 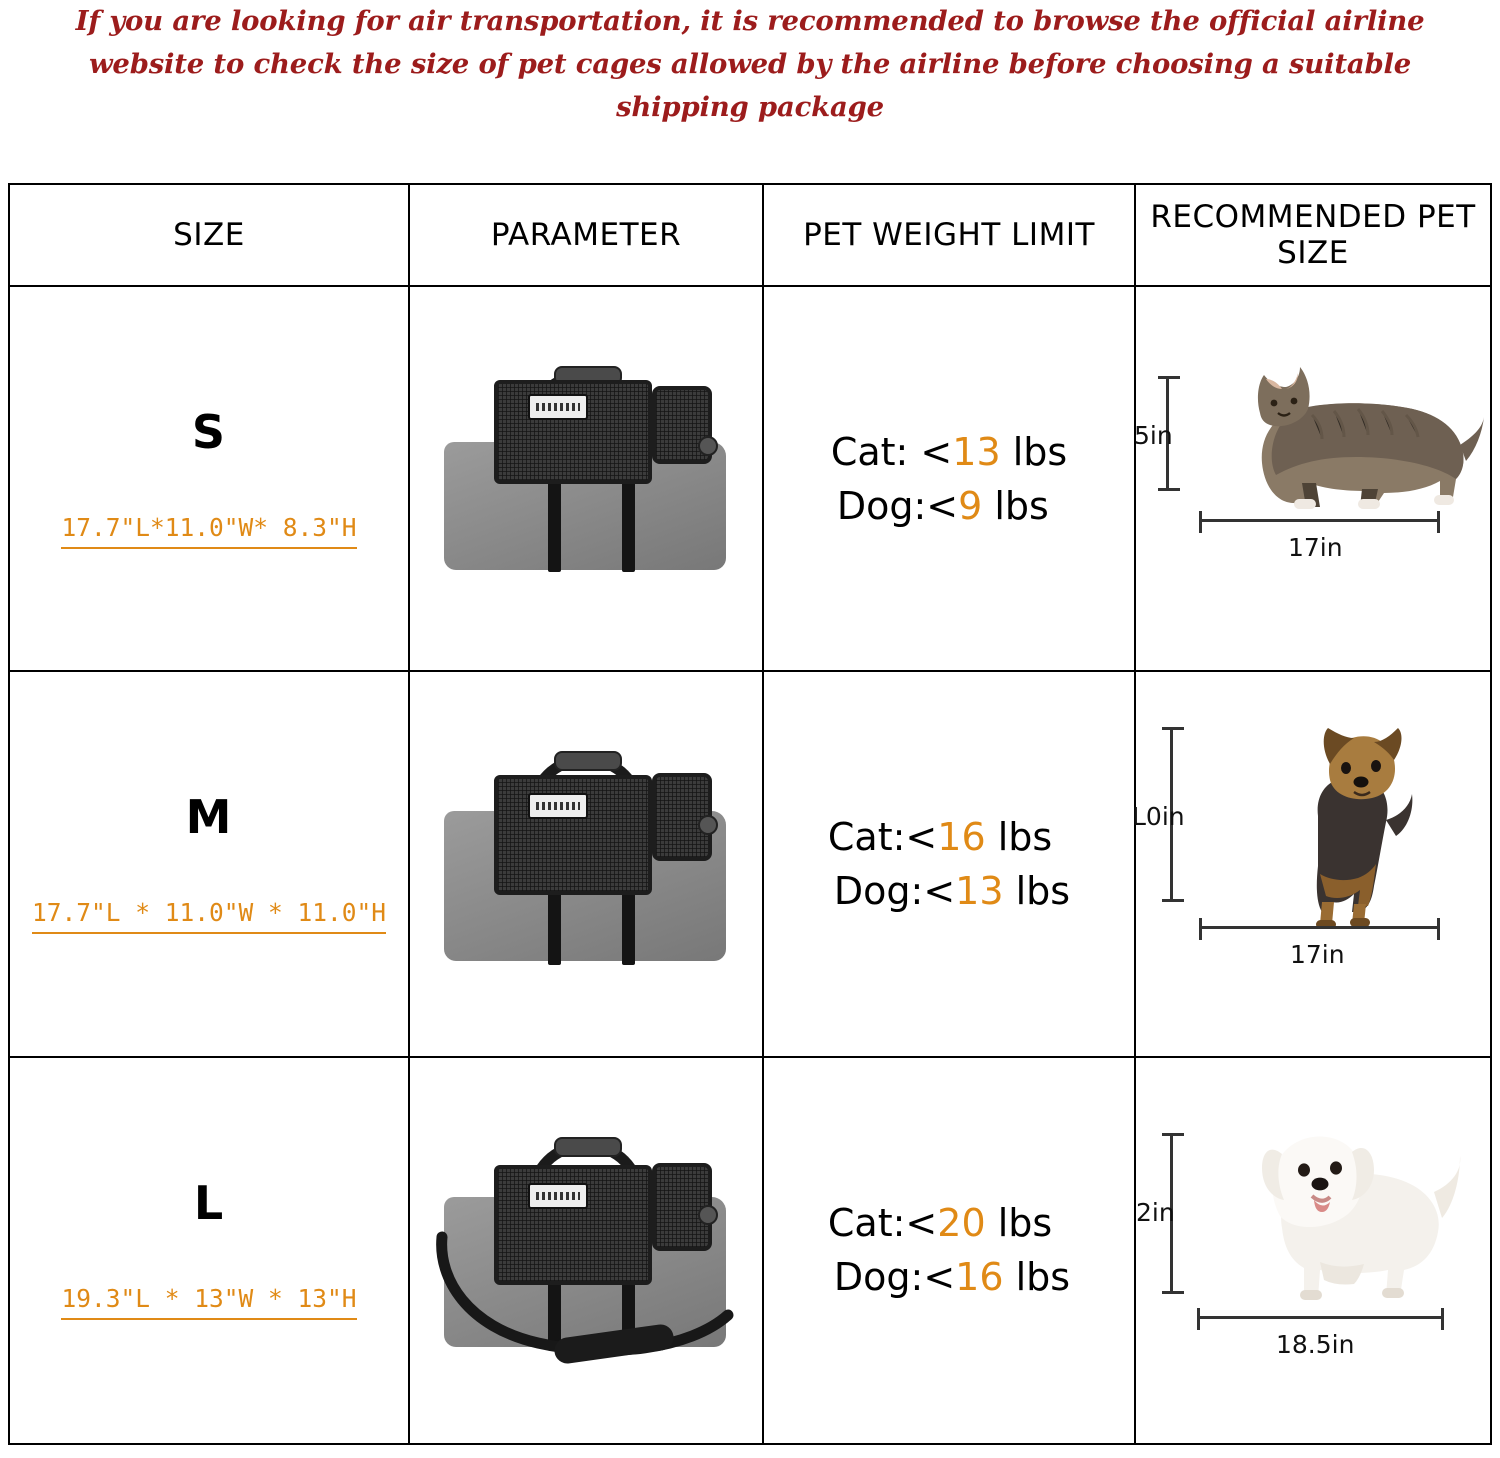 What do you see at coordinates (573, 431) in the screenshot?
I see `bag-mesh-panel` at bounding box center [573, 431].